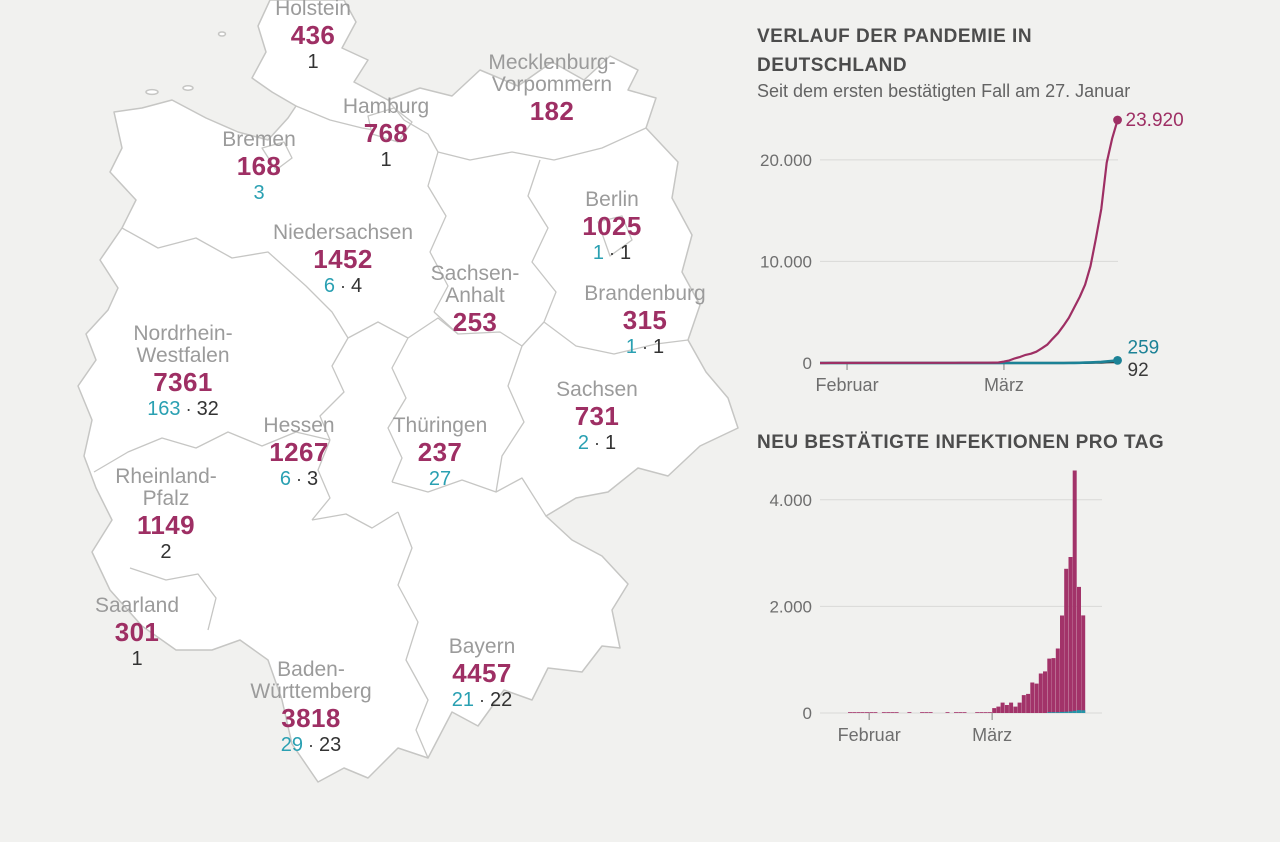 This screenshot has height=842, width=1280. What do you see at coordinates (786, 160) in the screenshot?
I see `y-axis-label: 20.000` at bounding box center [786, 160].